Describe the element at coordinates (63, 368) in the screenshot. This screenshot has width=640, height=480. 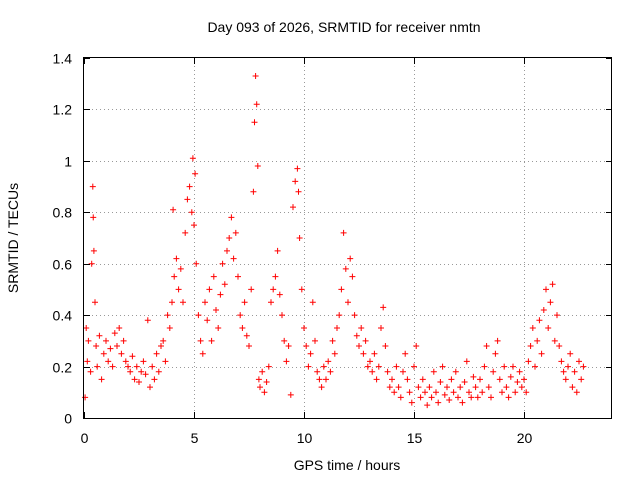
I see `y-tick-label: 0.2` at that location.